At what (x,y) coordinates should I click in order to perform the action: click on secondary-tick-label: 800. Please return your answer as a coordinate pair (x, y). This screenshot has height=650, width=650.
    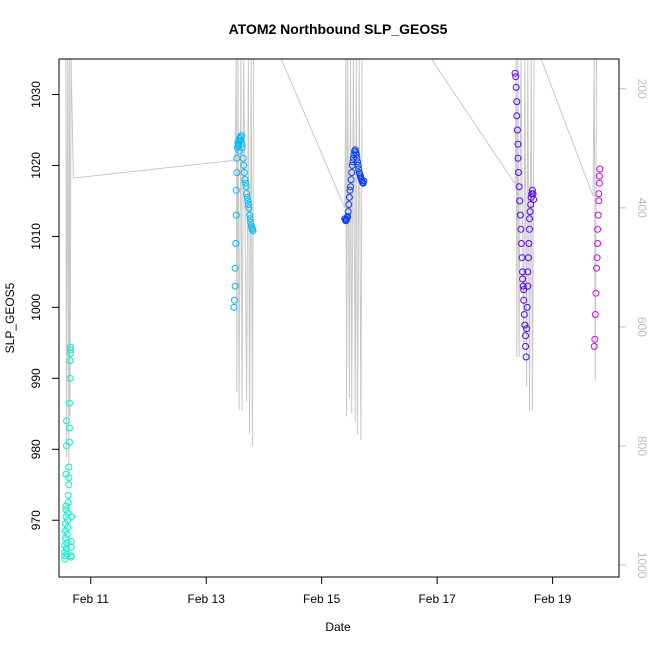
    Looking at the image, I should click on (642, 446).